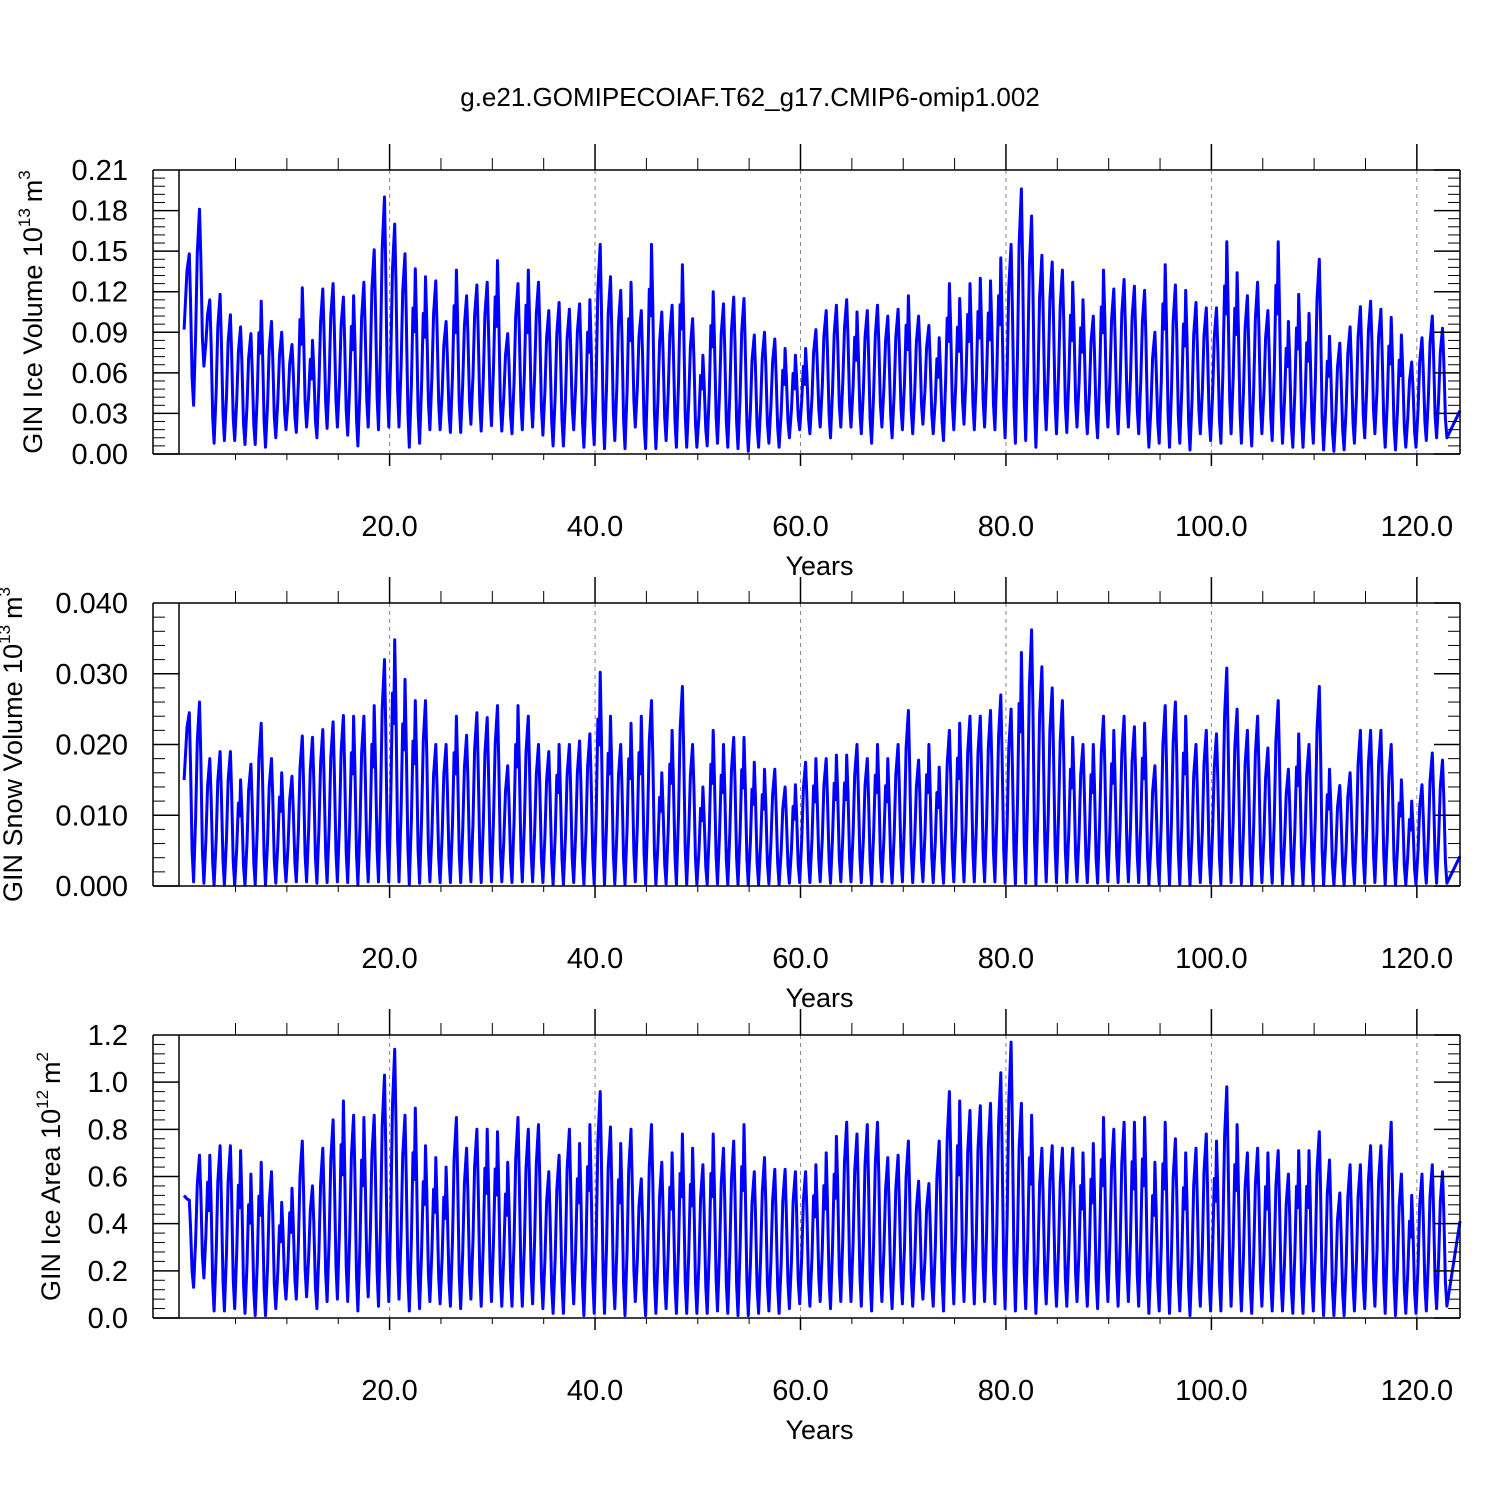  What do you see at coordinates (100, 293) in the screenshot?
I see `y-tick-label: 0.12` at bounding box center [100, 293].